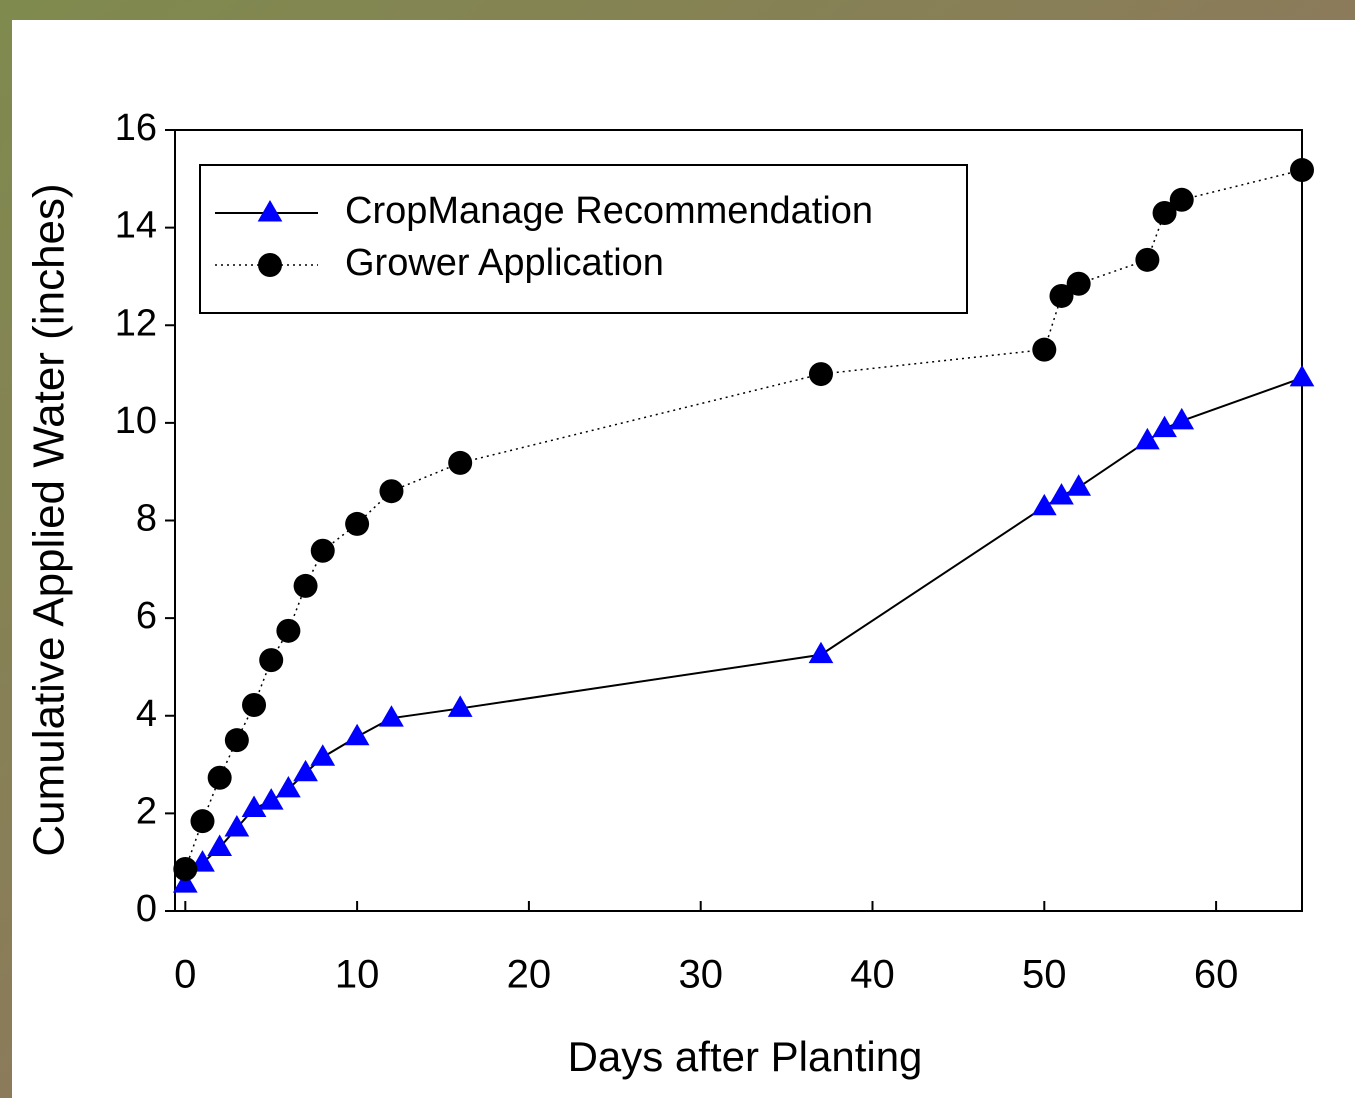  I want to click on y-tick-label: 10, so click(136, 421).